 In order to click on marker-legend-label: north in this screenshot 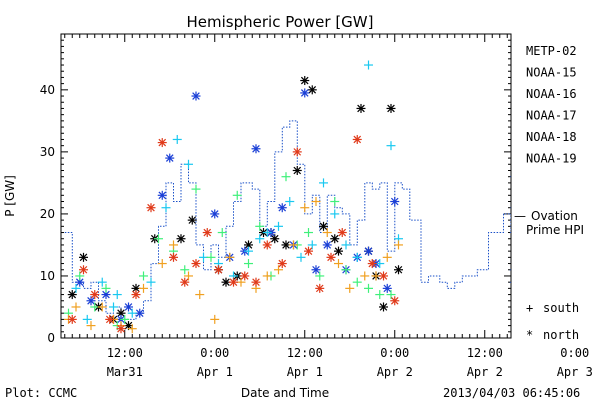, I will do `click(561, 335)`.